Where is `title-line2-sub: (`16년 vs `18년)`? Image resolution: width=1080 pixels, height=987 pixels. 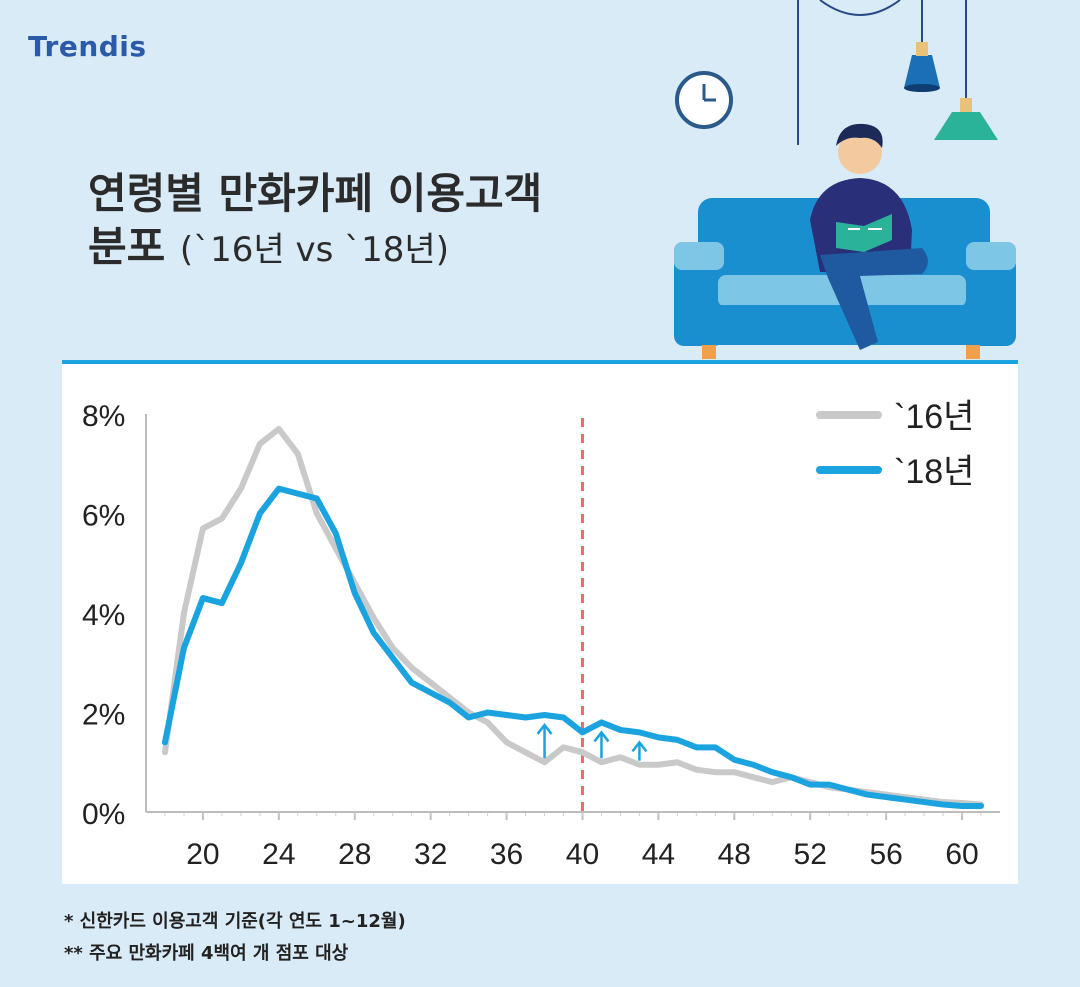 title-line2-sub: (`16년 vs `18년) is located at coordinates (314, 249).